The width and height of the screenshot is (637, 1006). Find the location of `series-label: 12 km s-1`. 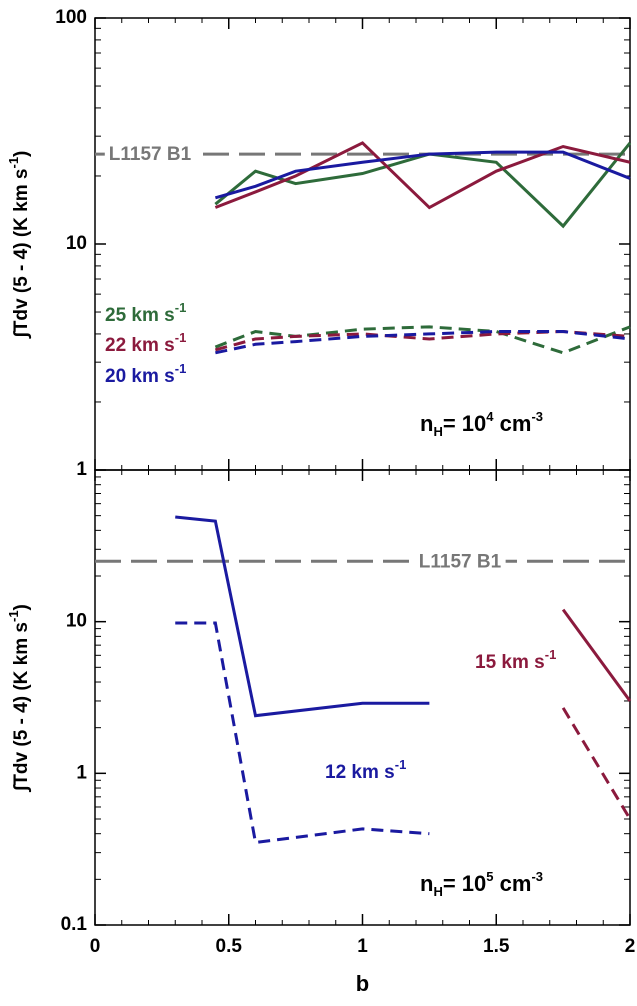

series-label: 12 km s-1 is located at coordinates (365, 770).